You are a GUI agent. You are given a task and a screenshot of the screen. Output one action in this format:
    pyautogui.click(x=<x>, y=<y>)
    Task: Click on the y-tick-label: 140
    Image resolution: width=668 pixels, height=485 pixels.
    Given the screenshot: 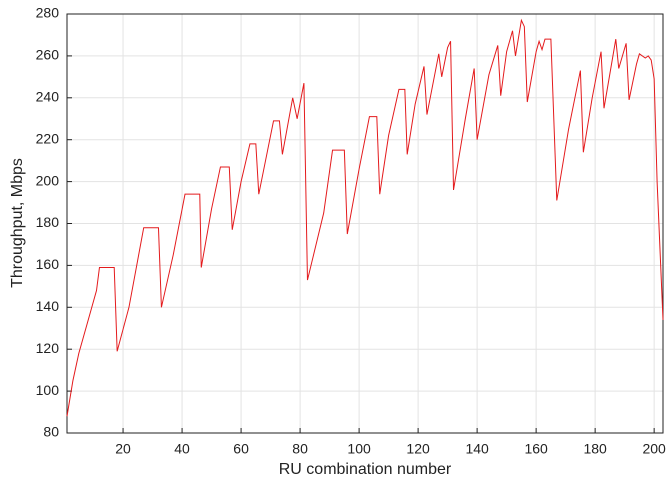 What is the action you would take?
    pyautogui.click(x=48, y=306)
    